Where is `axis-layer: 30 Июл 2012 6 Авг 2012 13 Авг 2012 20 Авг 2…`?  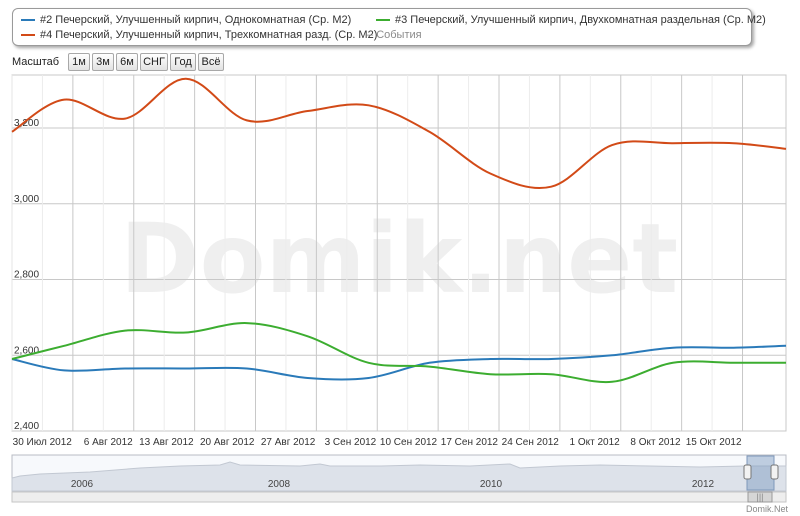 axis-layer: 30 Июл 2012 6 Авг 2012 13 Авг 2012 20 Авг 2… is located at coordinates (377, 442).